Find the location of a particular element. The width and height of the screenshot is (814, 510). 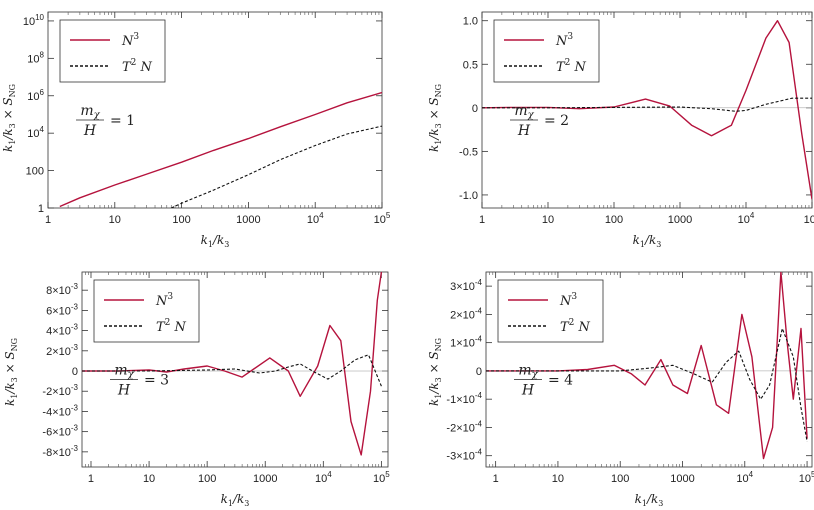

y-tick-label: 0.5 is located at coordinates (470, 65).